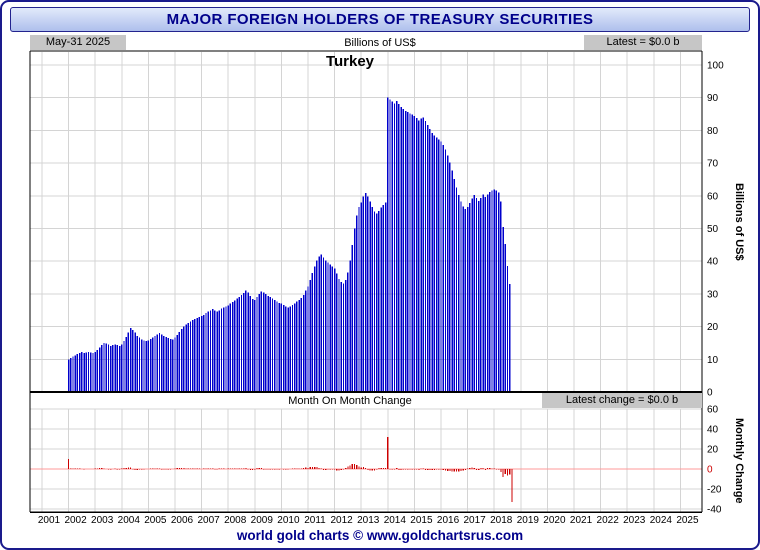 Image resolution: width=760 pixels, height=550 pixels. Describe the element at coordinates (713, 131) in the screenshot. I see `y-tick-main: 80` at that location.